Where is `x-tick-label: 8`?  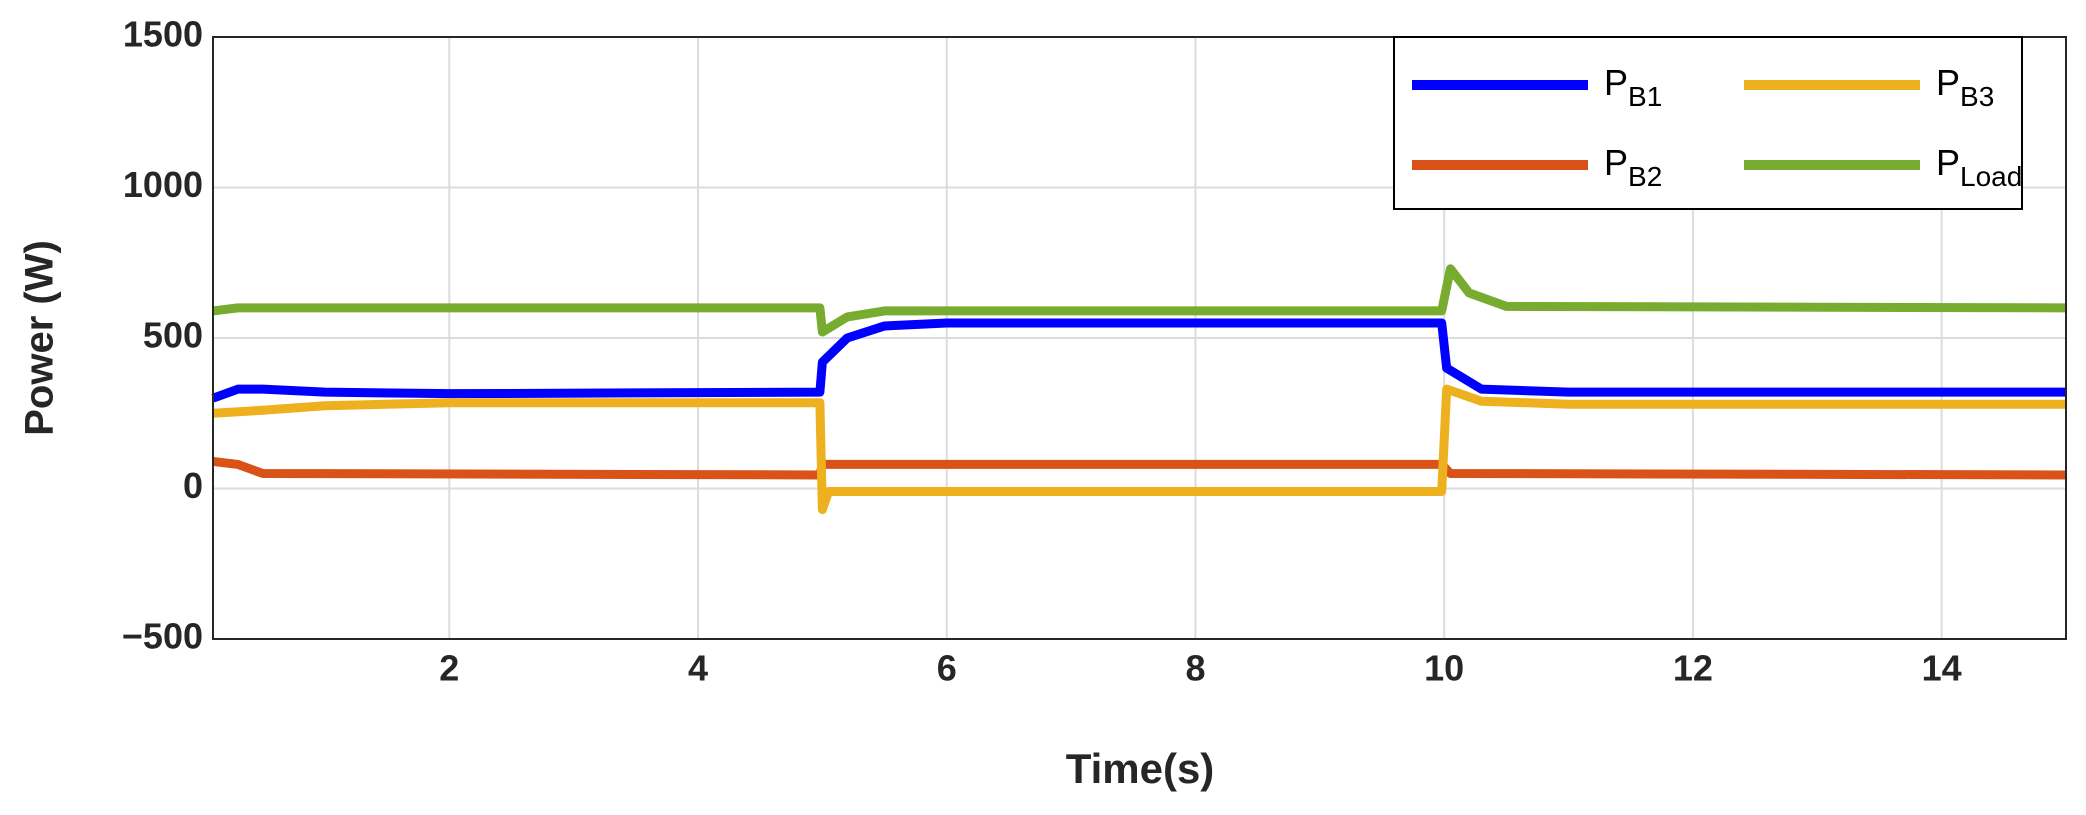 x-tick-label: 8 is located at coordinates (1195, 668).